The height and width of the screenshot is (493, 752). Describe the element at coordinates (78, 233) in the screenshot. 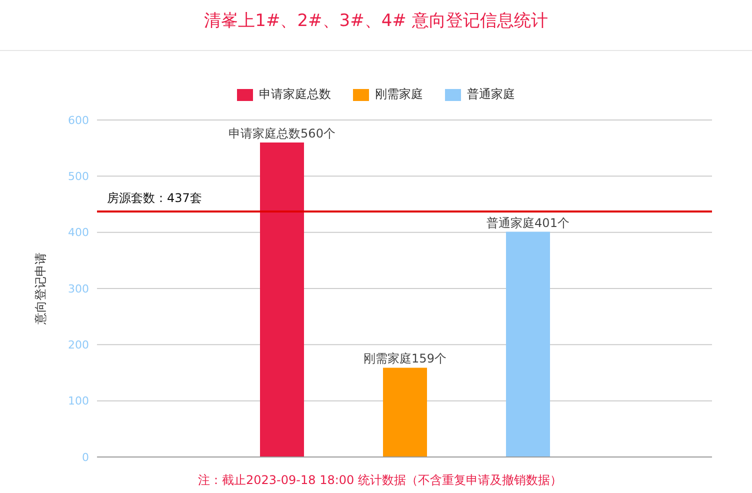

I see `y-tick-label: 400` at that location.